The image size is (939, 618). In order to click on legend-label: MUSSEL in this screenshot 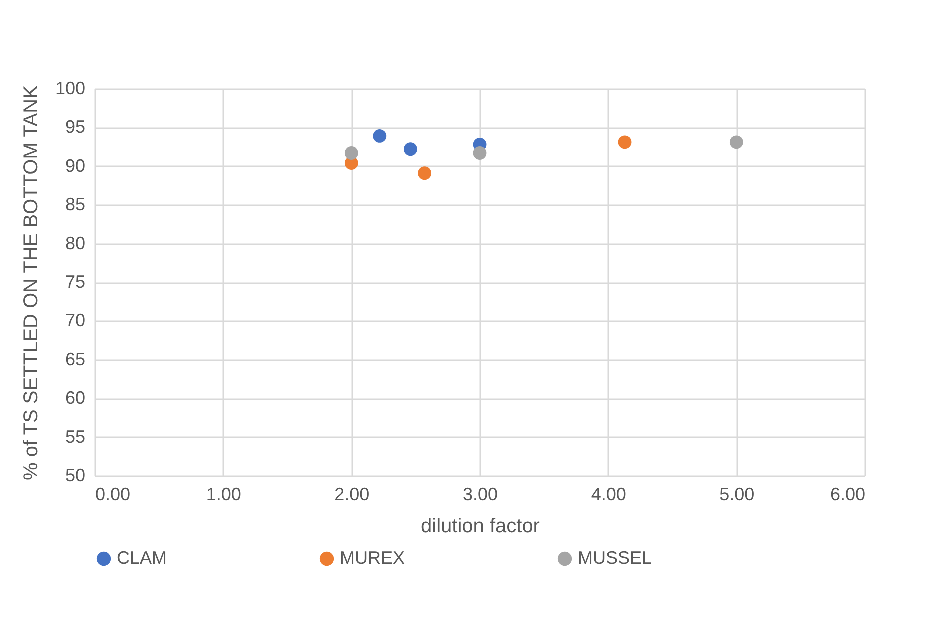, I will do `click(615, 558)`.